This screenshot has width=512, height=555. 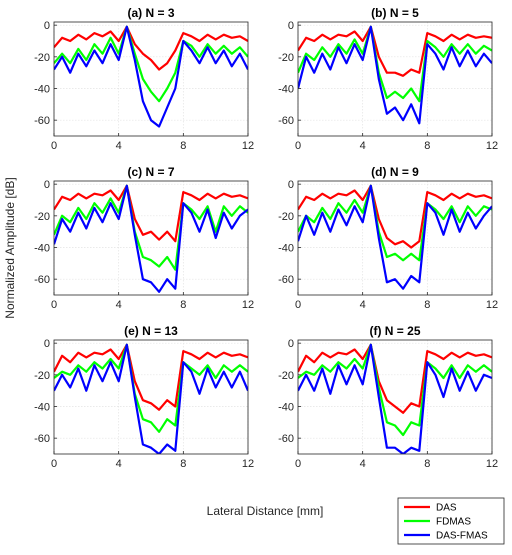 I want to click on subplot-title: (a) N = 3, so click(x=150, y=13).